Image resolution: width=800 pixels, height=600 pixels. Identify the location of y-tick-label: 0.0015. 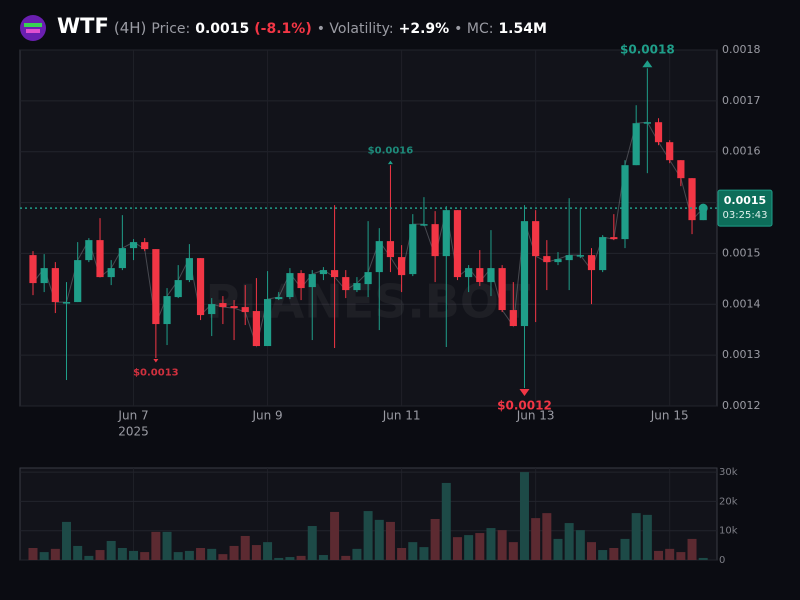
(741, 252).